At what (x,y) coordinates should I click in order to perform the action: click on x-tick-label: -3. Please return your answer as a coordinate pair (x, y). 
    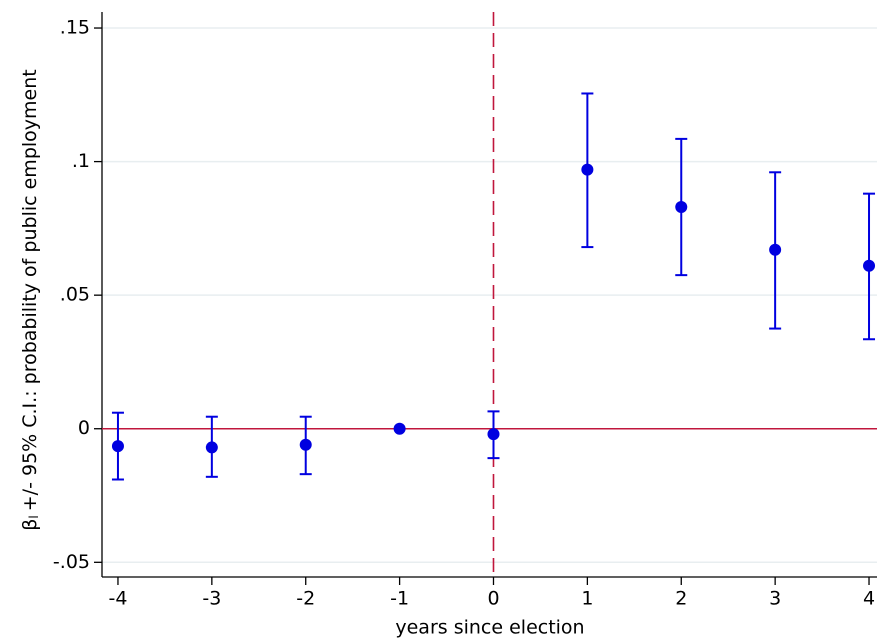
    Looking at the image, I should click on (211, 599).